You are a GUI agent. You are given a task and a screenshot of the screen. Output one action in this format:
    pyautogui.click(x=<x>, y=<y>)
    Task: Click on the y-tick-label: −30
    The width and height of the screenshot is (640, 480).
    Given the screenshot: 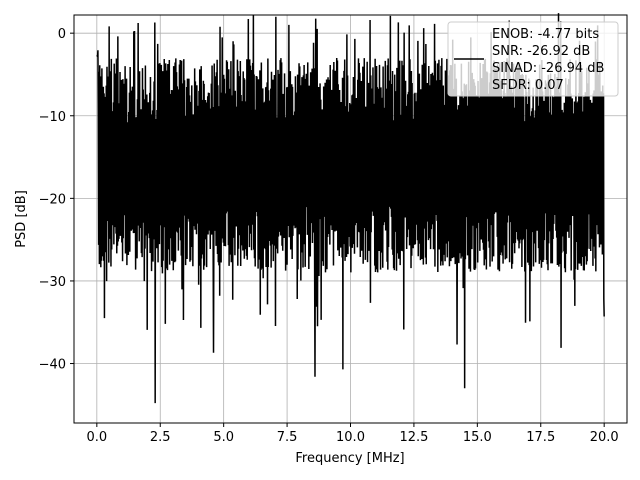 What is the action you would take?
    pyautogui.click(x=52, y=282)
    